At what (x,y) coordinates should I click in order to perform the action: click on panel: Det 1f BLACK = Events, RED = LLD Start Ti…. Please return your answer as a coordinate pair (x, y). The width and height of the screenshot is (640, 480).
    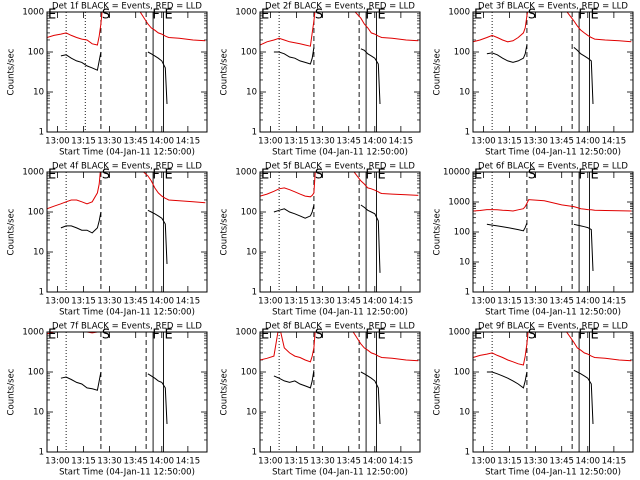
    Looking at the image, I should click on (107, 80).